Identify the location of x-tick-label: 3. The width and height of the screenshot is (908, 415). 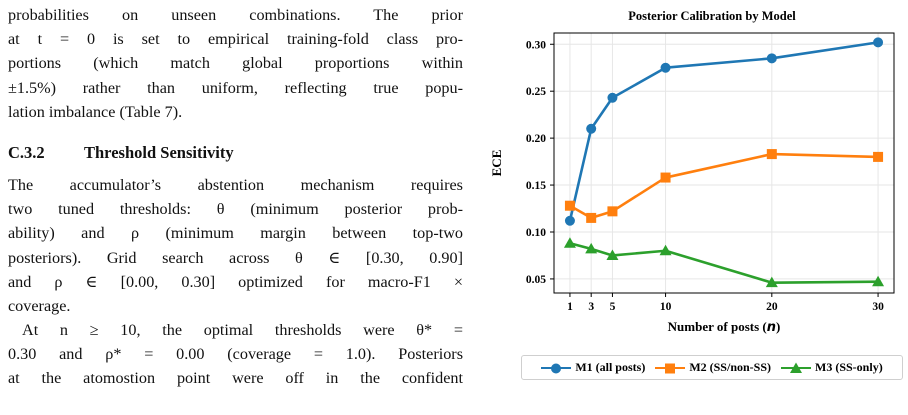
(591, 307).